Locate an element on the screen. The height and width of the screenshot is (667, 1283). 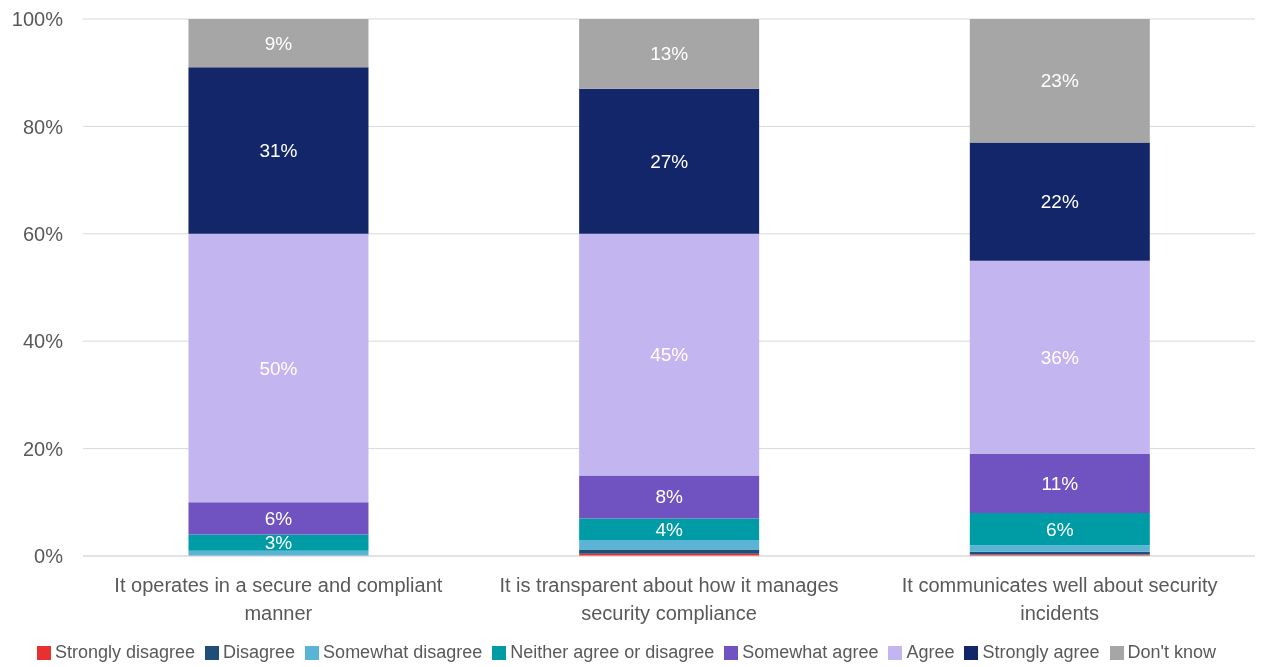
data-label: 8% is located at coordinates (669, 497).